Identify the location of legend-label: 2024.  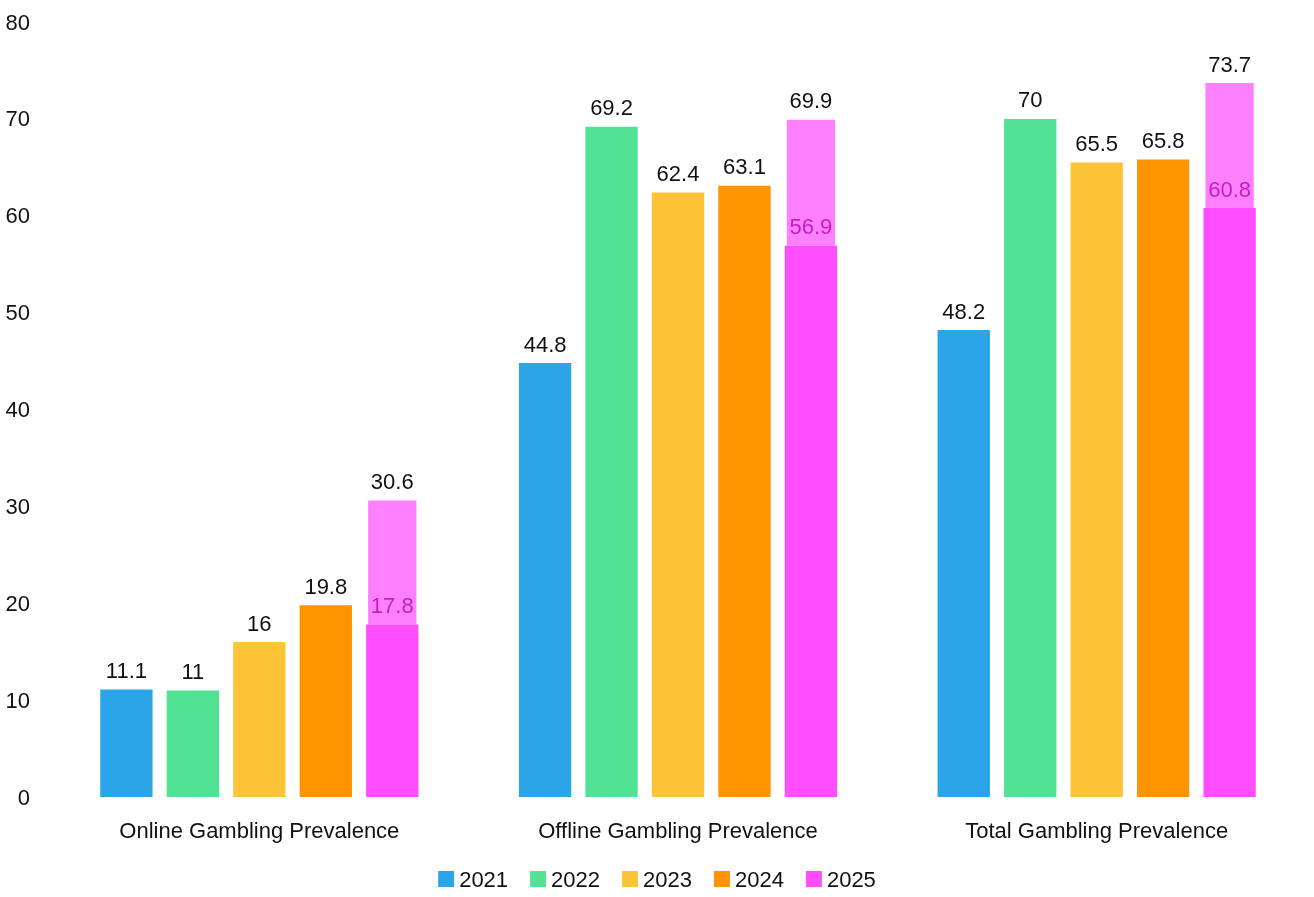
(759, 879).